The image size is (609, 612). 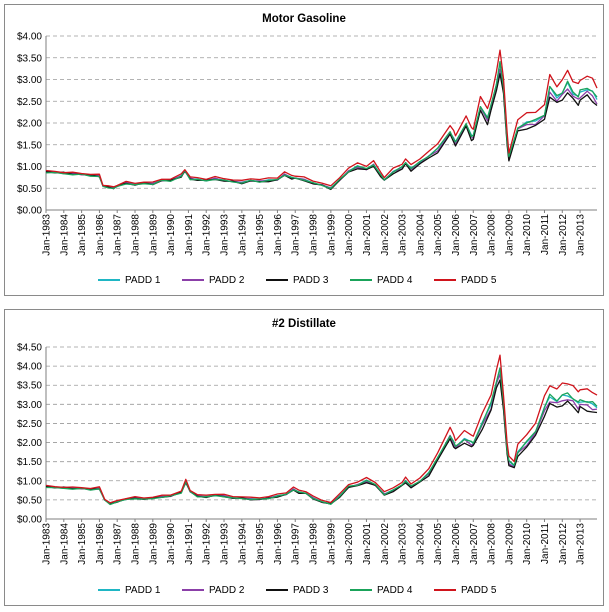 What do you see at coordinates (143, 280) in the screenshot?
I see `gasoline-legend-label-padd-1: PADD 1` at bounding box center [143, 280].